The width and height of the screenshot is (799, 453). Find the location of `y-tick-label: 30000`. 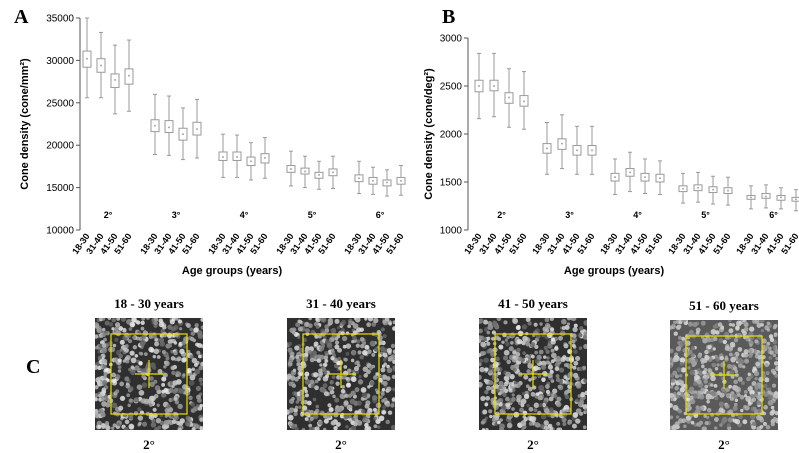

y-tick-label: 30000 is located at coordinates (60, 61).